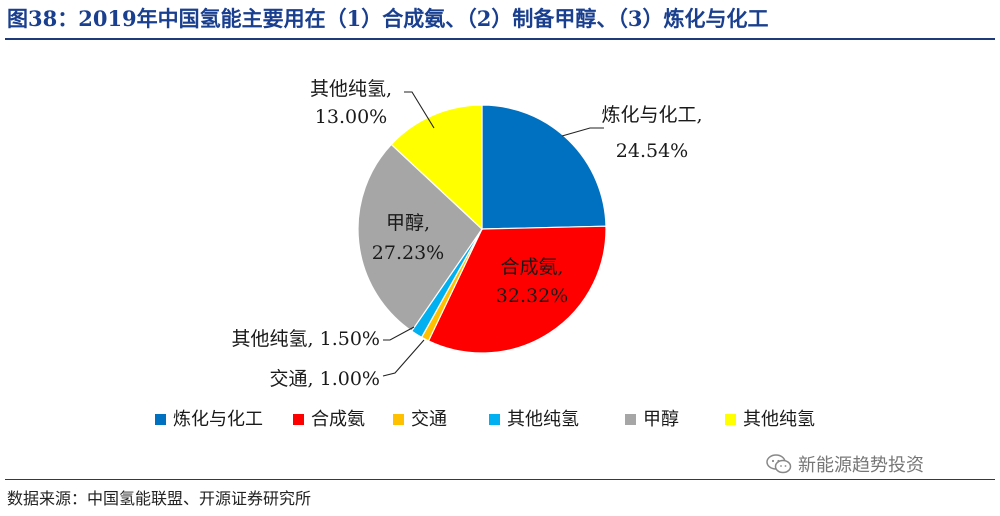 Image resolution: width=1000 pixels, height=516 pixels. Describe the element at coordinates (485, 419) in the screenshot. I see `legend: 炼化与化工 合成氨 交通 其他纯氢 甲醇 其他纯氢` at that location.